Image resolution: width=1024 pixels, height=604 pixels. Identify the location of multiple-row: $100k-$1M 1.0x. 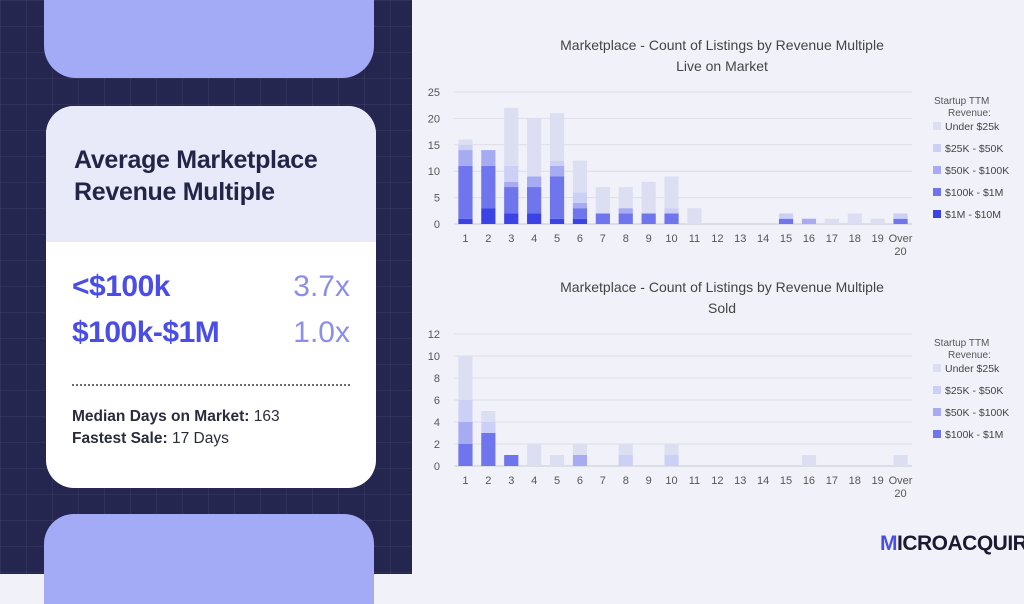
(211, 339).